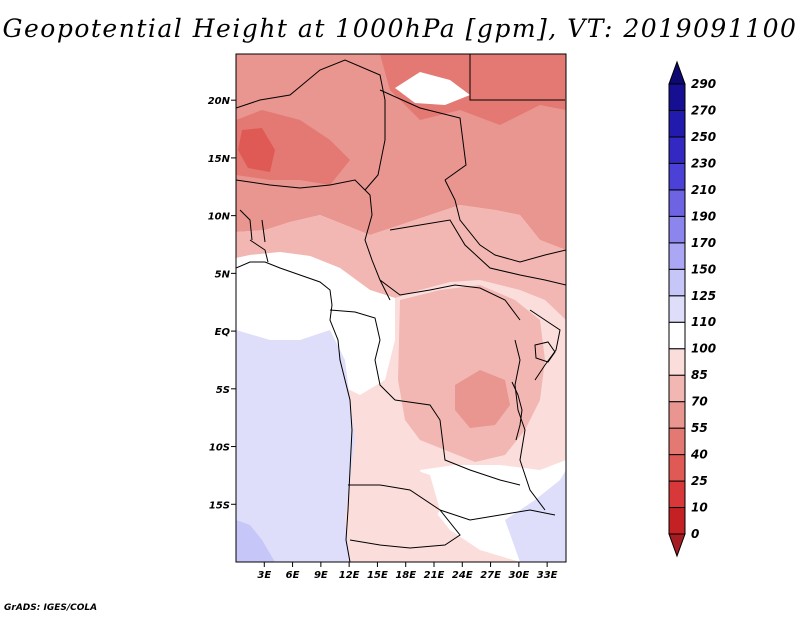 The width and height of the screenshot is (800, 618). What do you see at coordinates (545, 352) in the screenshot?
I see `lake-victoria` at bounding box center [545, 352].